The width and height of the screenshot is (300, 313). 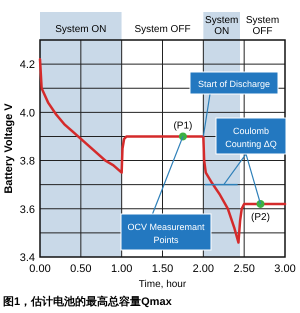 I want to click on x-tick-label: 1.50, so click(x=163, y=269).